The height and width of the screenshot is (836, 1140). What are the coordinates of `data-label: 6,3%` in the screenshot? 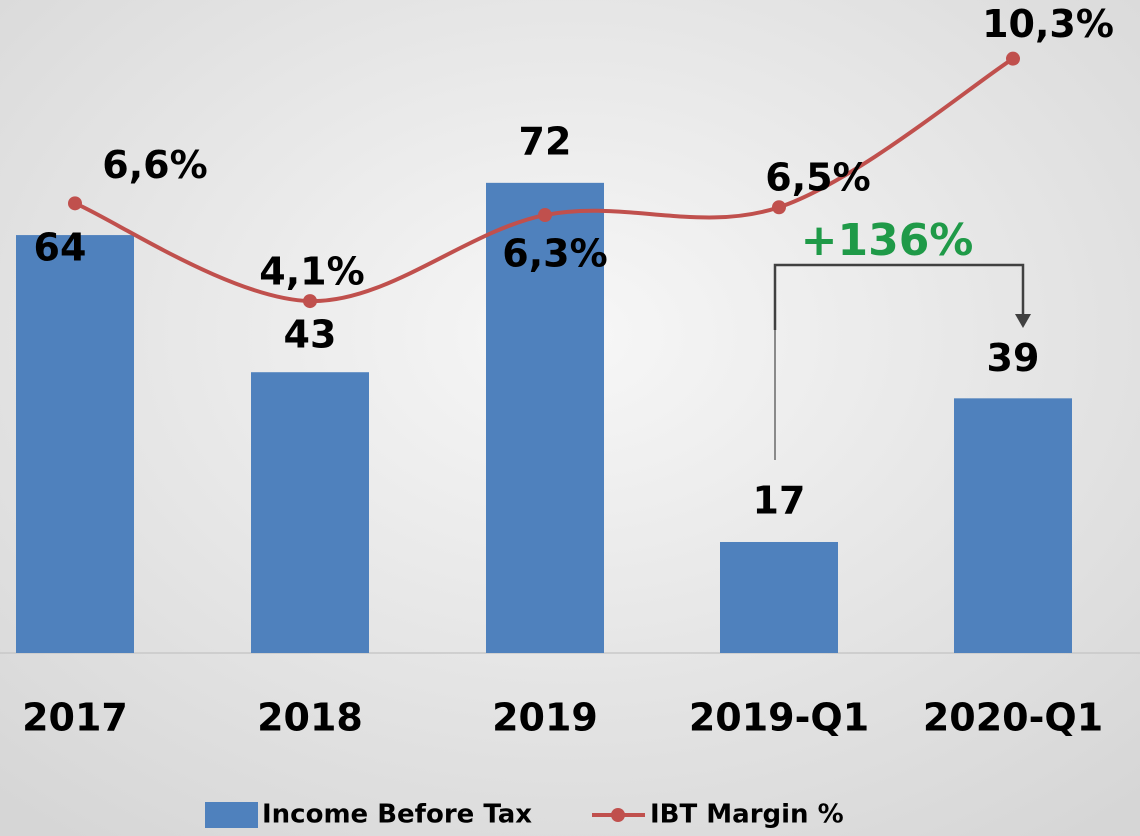 It's located at (554, 254).